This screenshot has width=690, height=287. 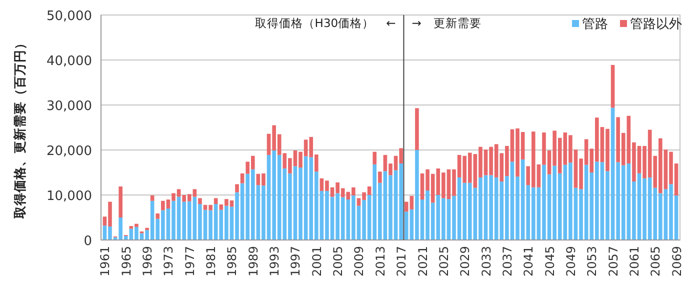 What do you see at coordinates (571, 261) in the screenshot?
I see `x-tick-label: 2049` at bounding box center [571, 261].